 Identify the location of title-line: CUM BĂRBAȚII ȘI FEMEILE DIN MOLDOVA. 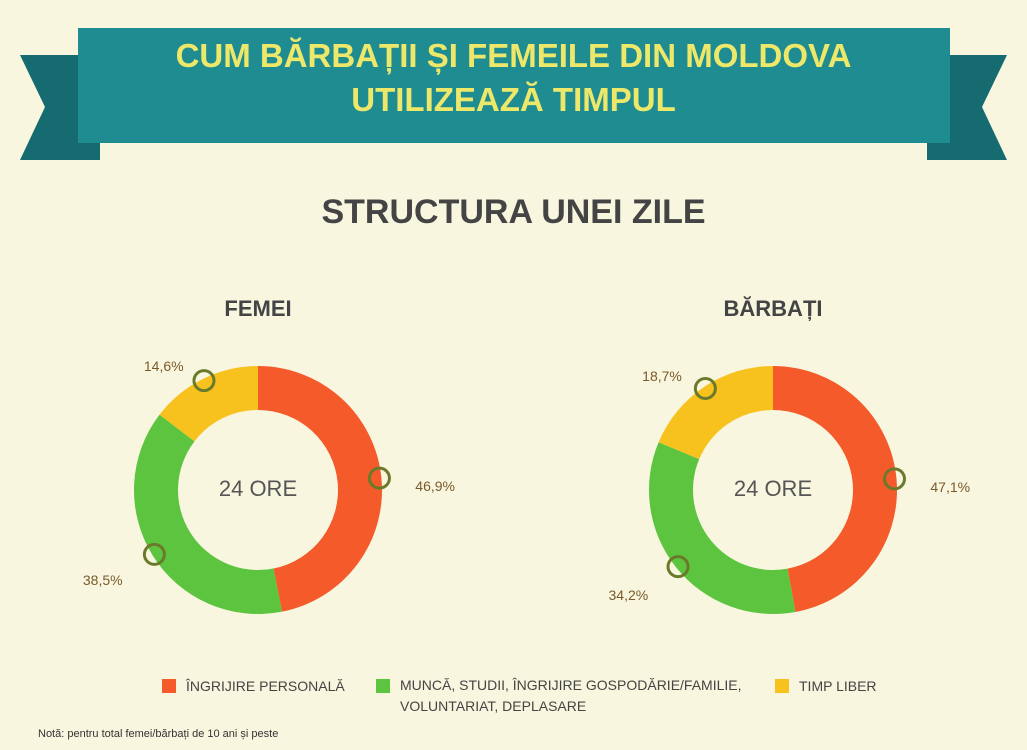
(513, 55).